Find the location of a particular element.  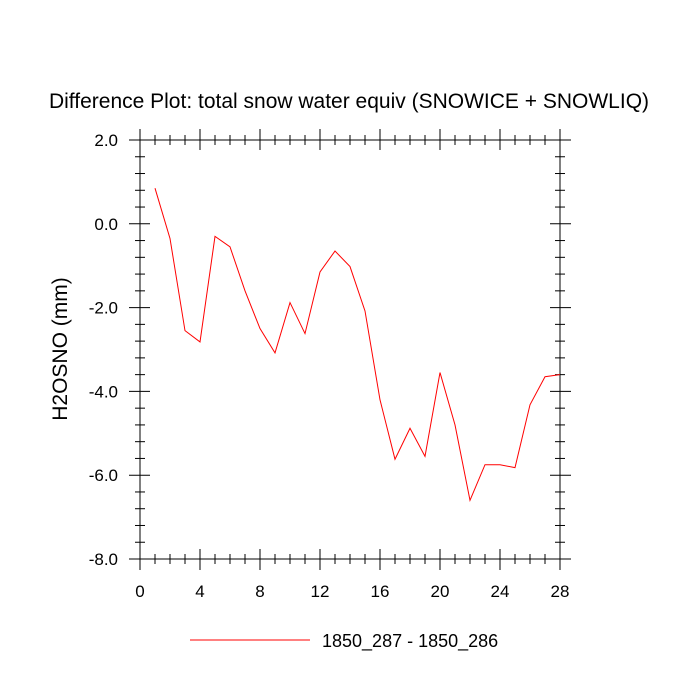

y-axis-label: H2OSNO (mm) is located at coordinates (60, 349).